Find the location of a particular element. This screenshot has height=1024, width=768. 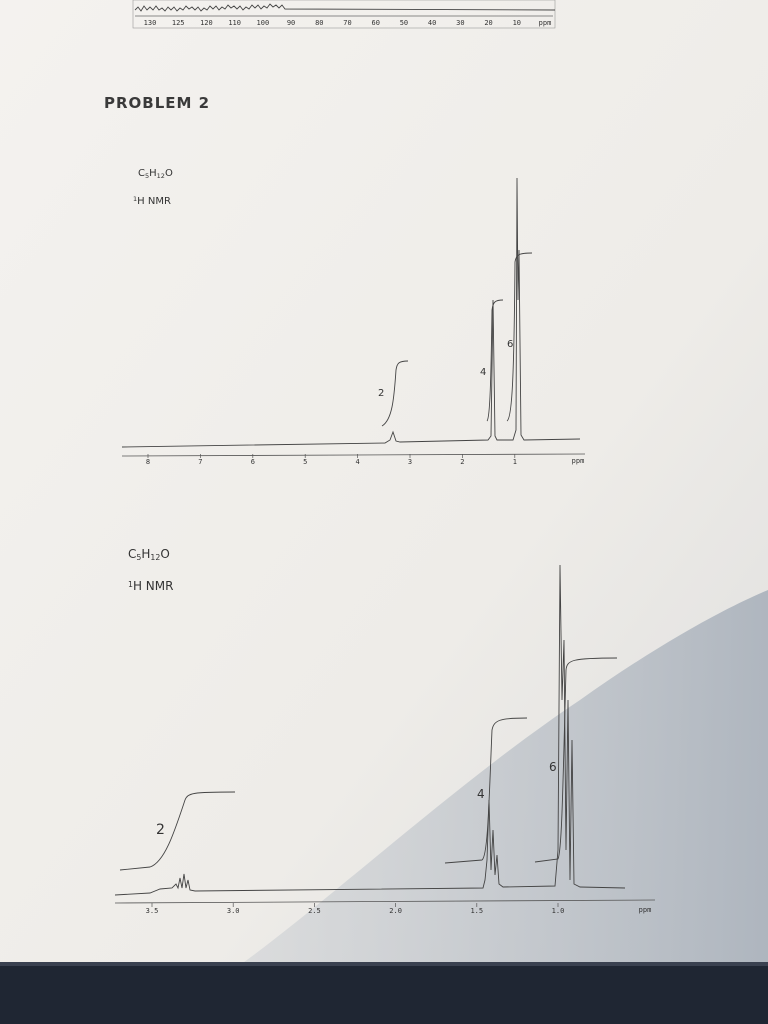

axis-tick-label: 1 is located at coordinates (515, 462).